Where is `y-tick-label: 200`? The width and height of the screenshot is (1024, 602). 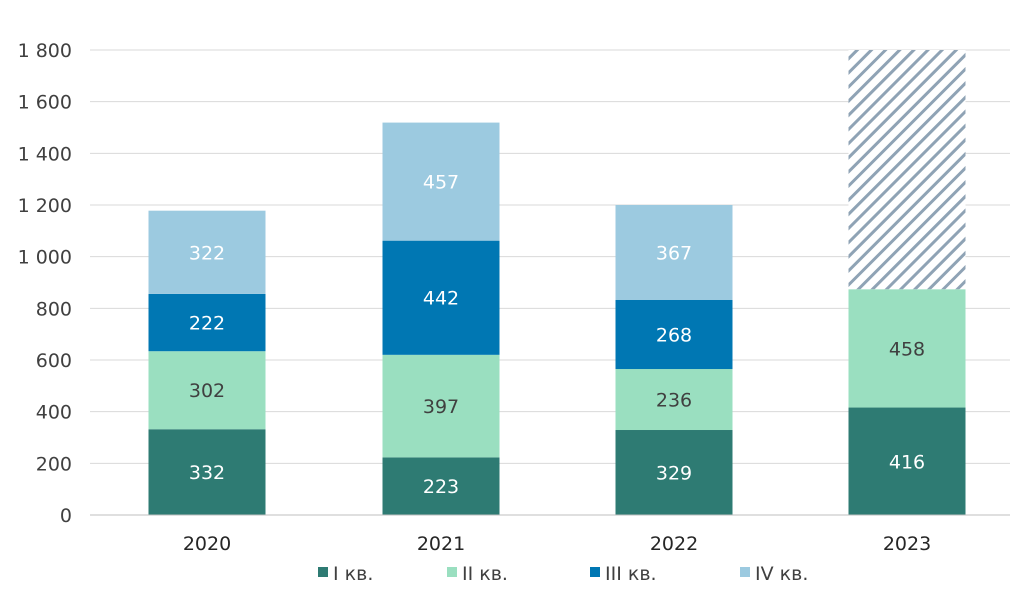
y-tick-label: 200 is located at coordinates (54, 464).